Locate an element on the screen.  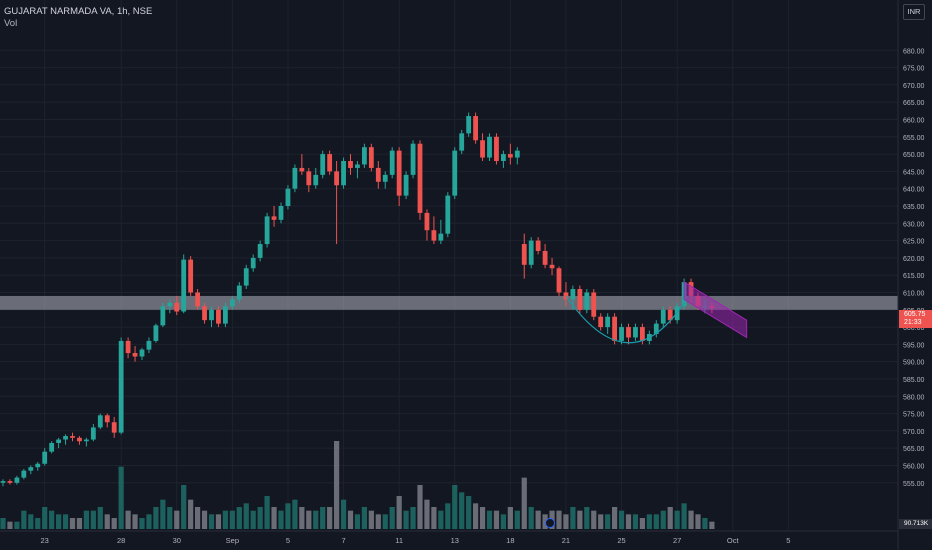
support-zone is located at coordinates (449, 302).